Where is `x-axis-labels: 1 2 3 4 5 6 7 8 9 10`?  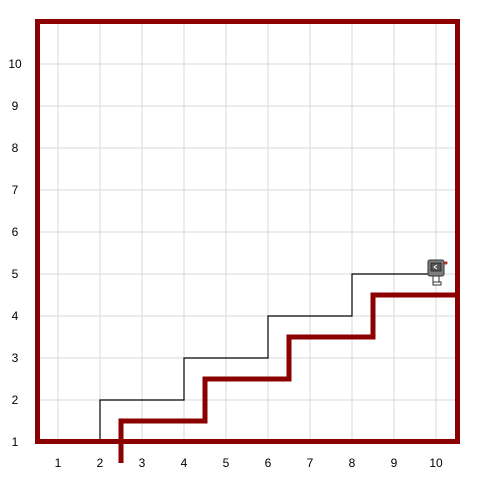 x-axis-labels: 1 2 3 4 5 6 7 8 9 10 is located at coordinates (249, 463).